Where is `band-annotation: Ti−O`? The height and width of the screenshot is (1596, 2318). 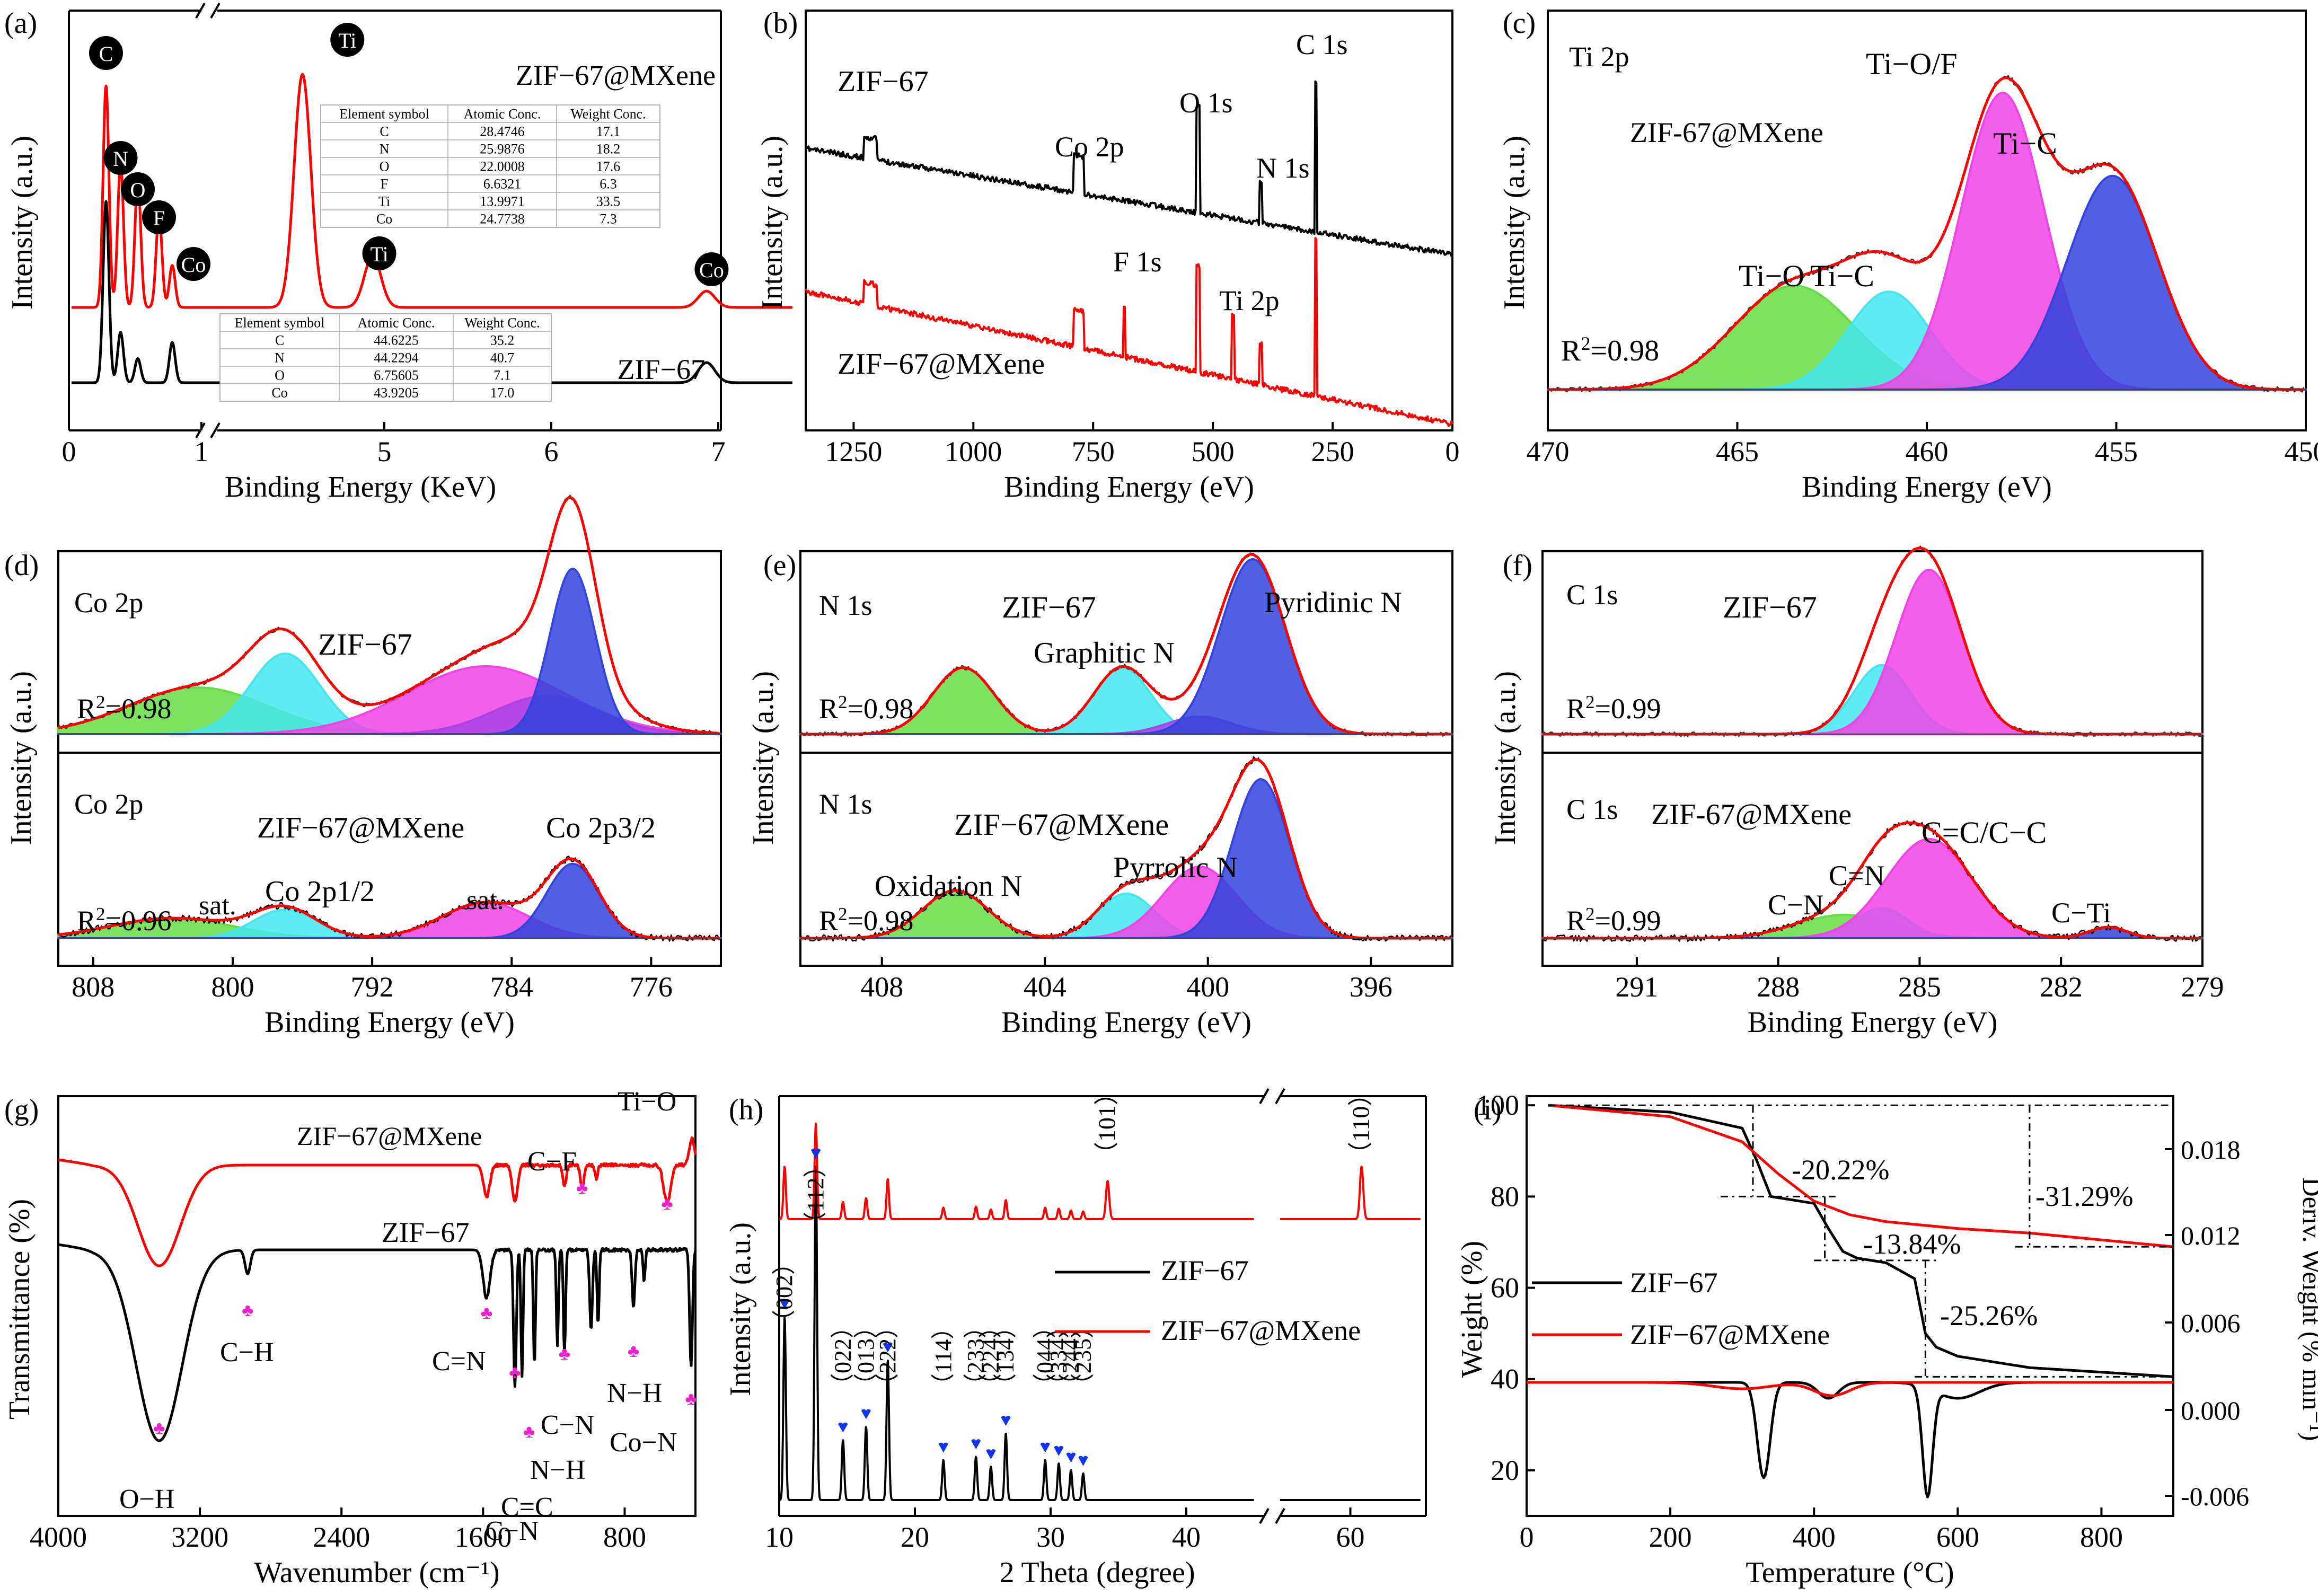 band-annotation: Ti−O is located at coordinates (647, 1102).